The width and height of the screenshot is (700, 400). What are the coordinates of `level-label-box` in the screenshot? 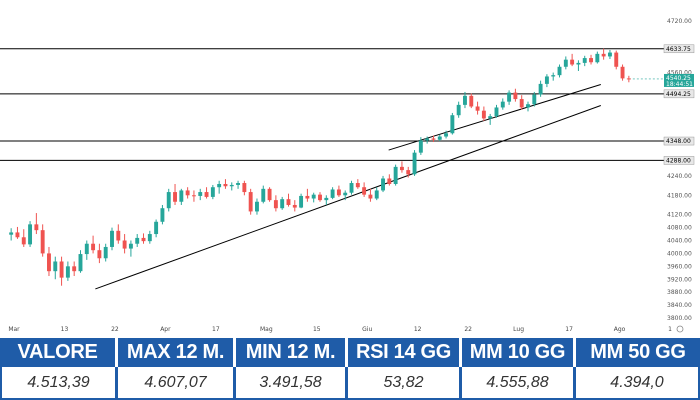 It's located at (679, 160).